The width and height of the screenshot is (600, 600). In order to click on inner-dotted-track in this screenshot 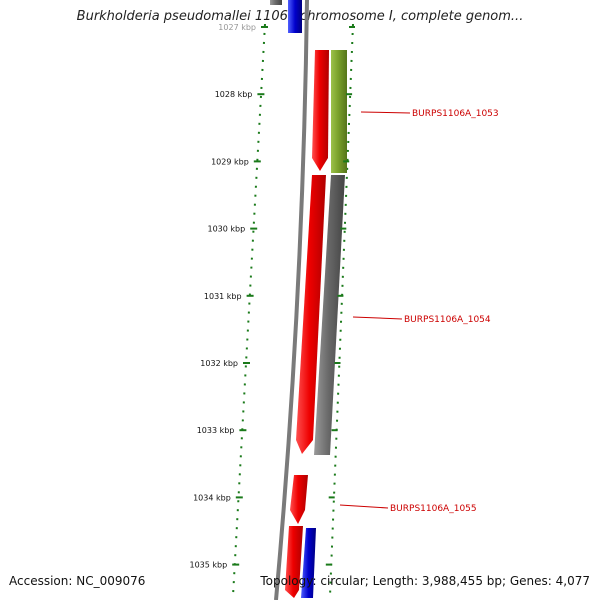, I will do `click(341, 310)`.